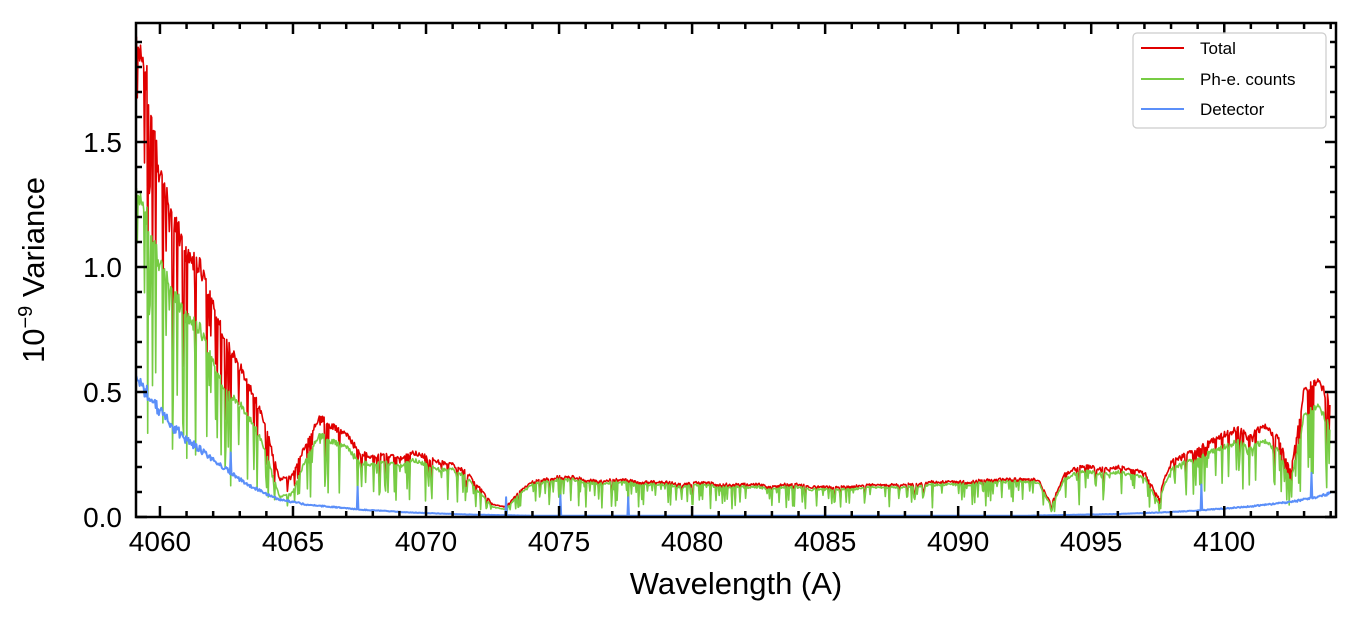 This screenshot has height=620, width=1367. I want to click on legend-box, so click(1229, 80).